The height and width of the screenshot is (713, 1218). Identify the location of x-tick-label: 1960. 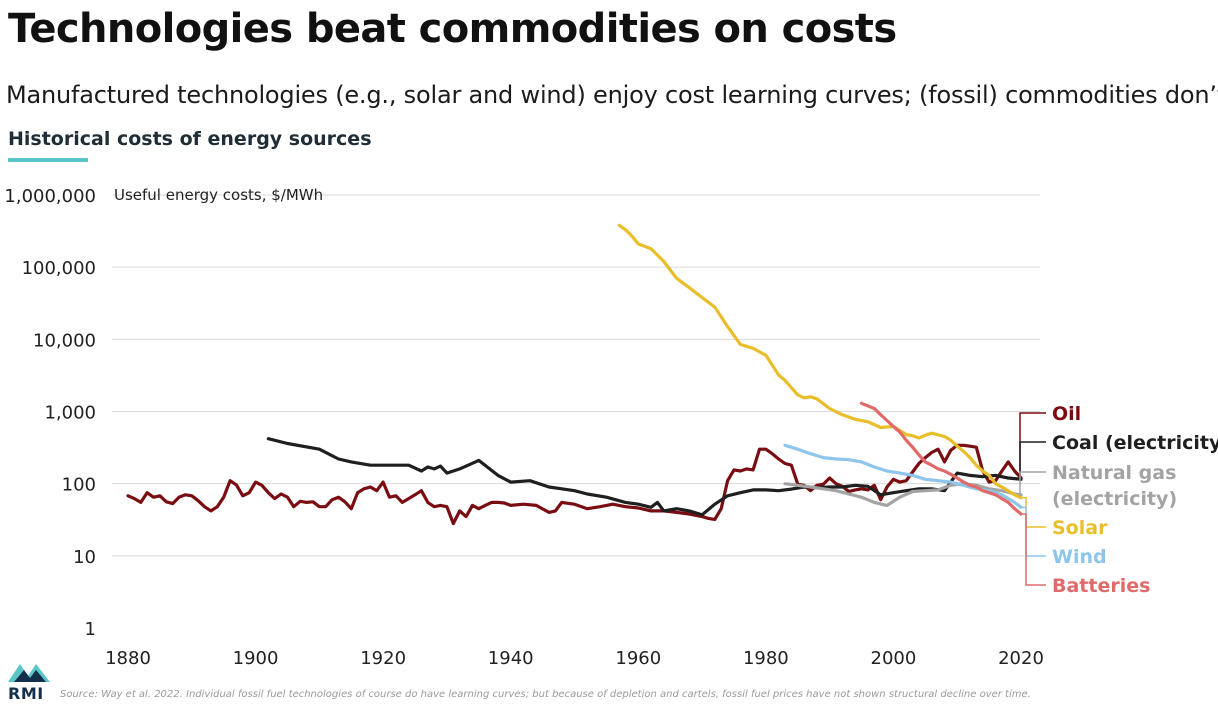
(638, 658).